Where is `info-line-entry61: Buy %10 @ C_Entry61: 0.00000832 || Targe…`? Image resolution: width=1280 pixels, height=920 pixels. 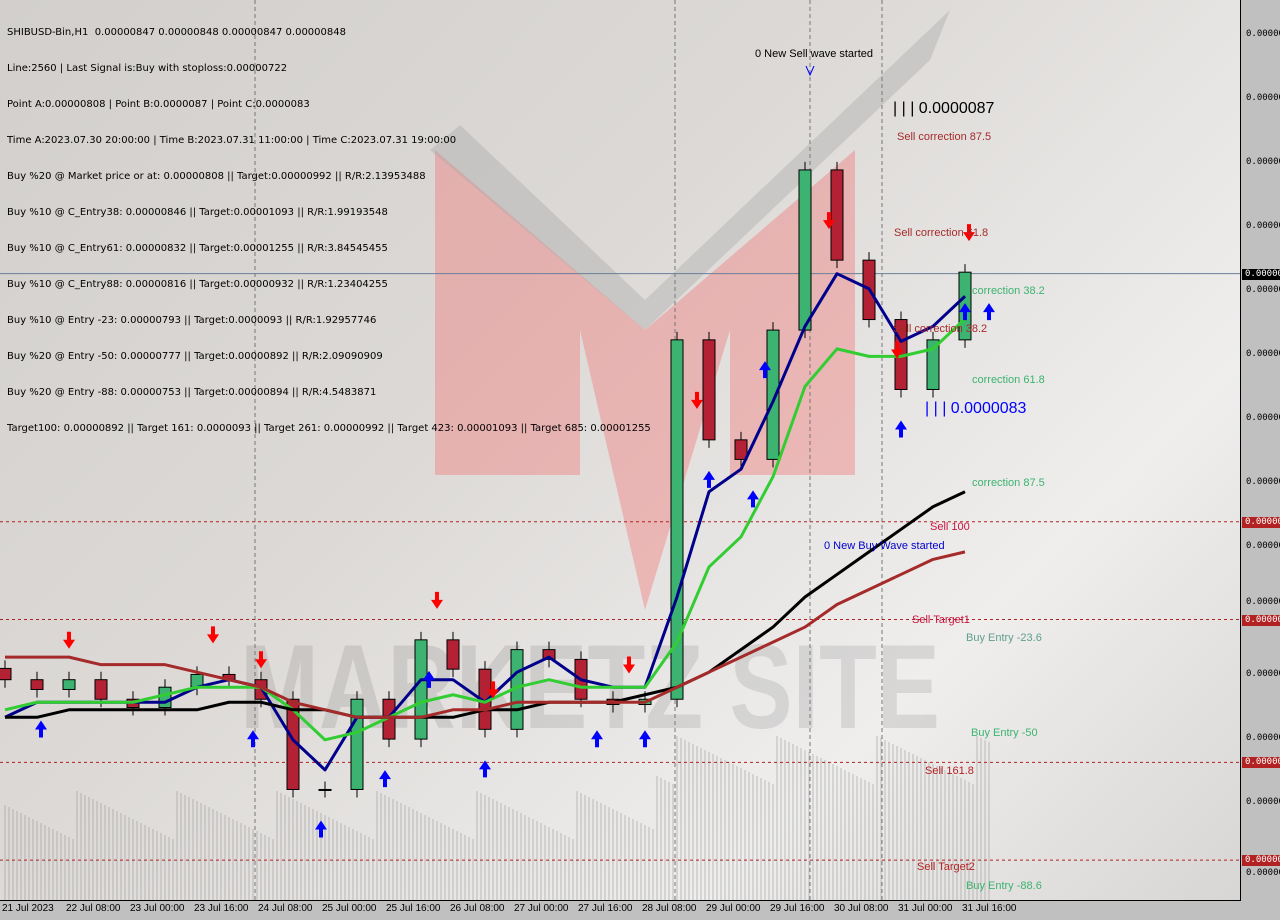
info-line-entry61: Buy %10 @ C_Entry61: 0.00000832 || Targe… is located at coordinates (197, 248).